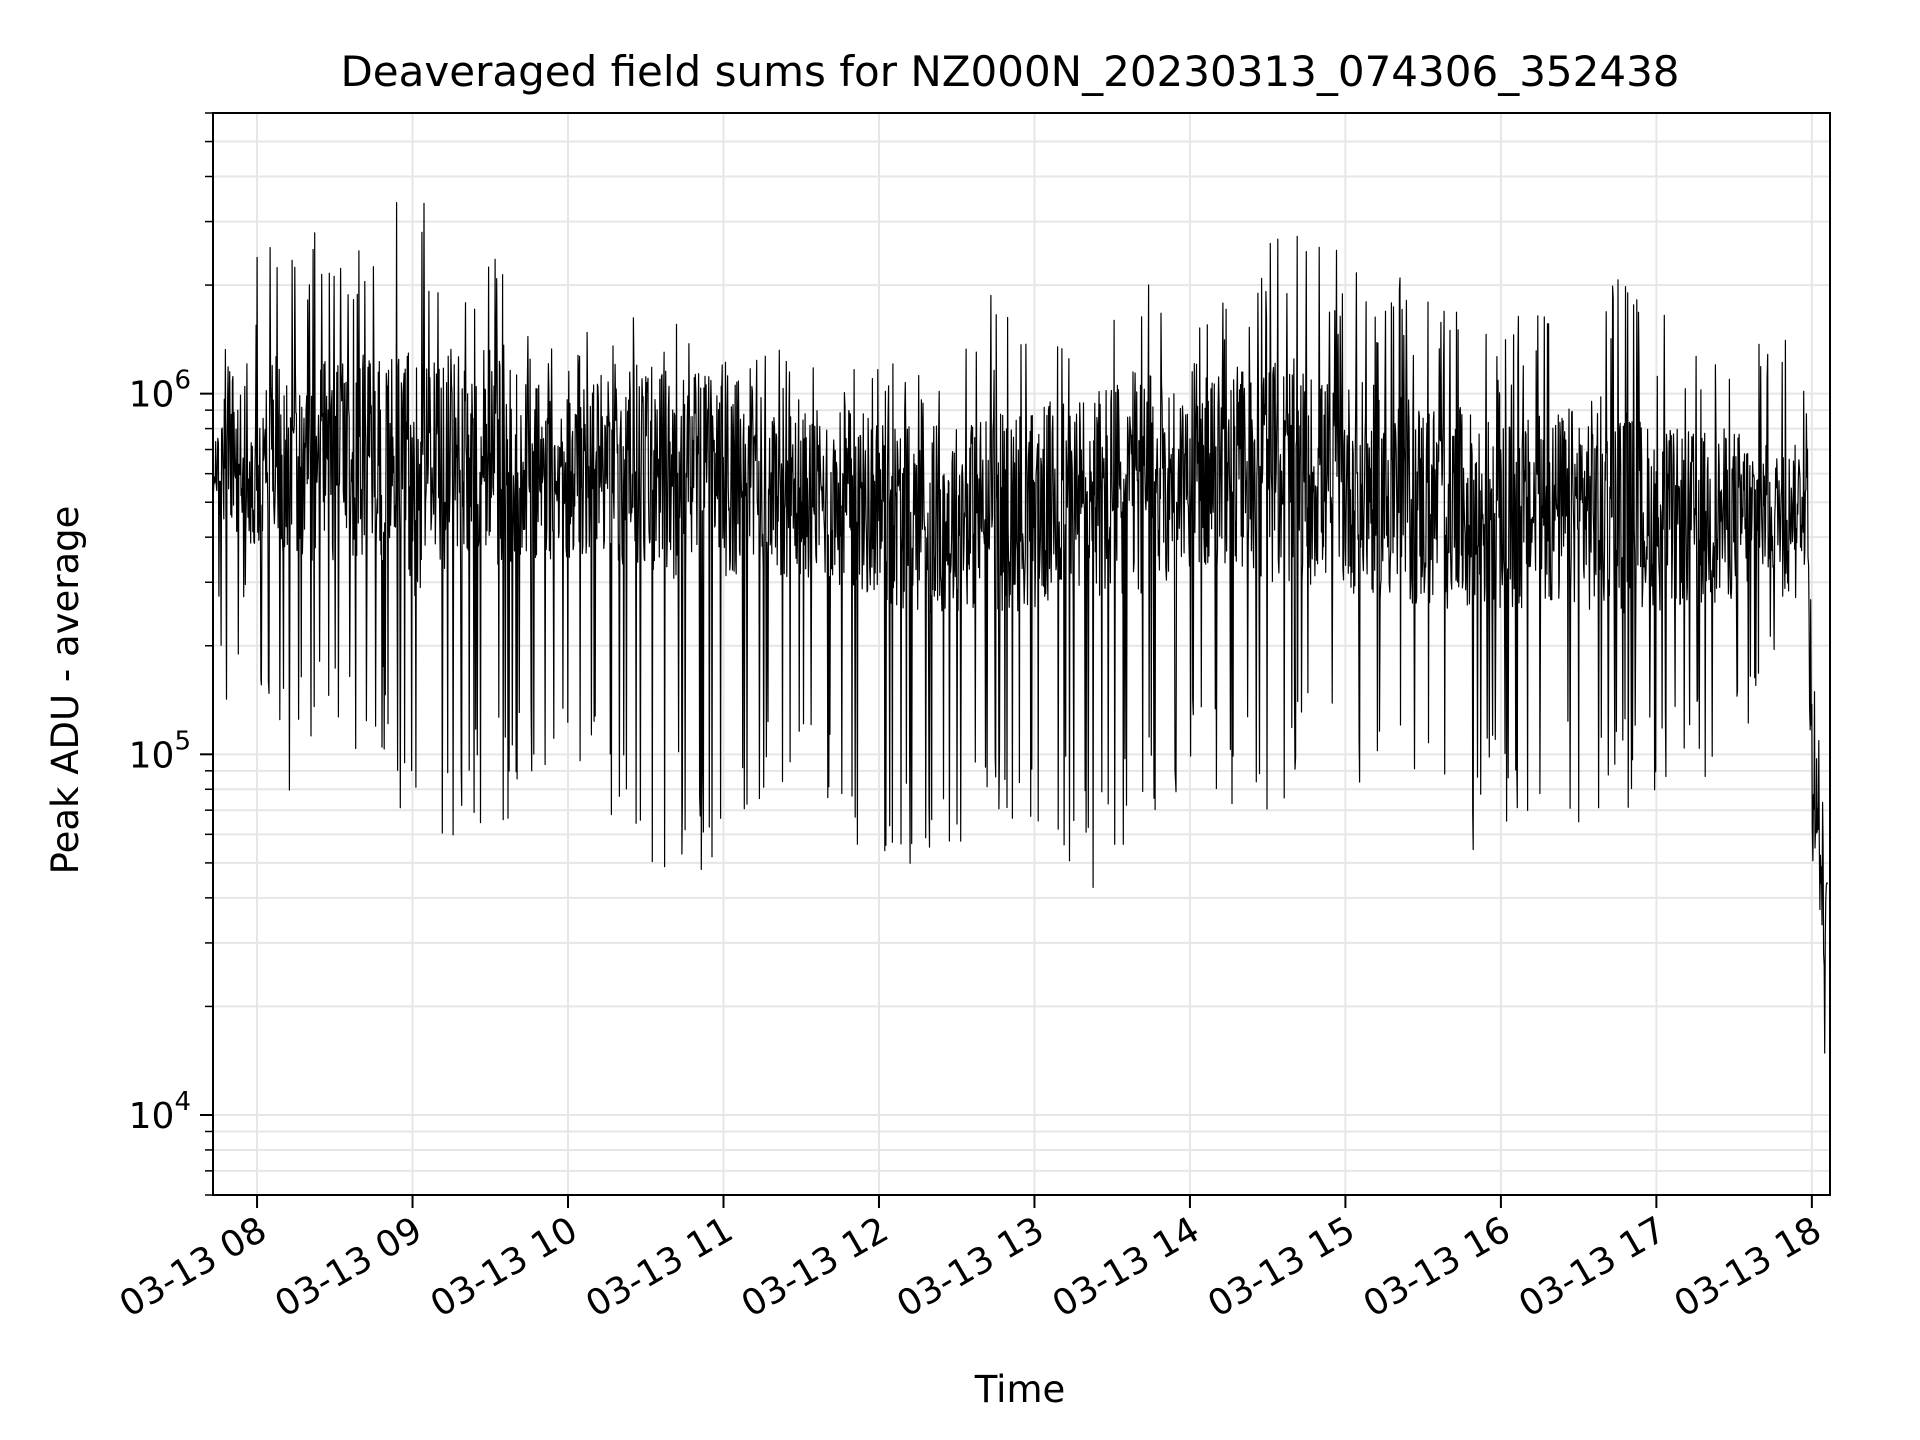 This screenshot has width=1920, height=1440. I want to click on y-axis: 10⁴ 10⁵ 10⁶, so click(171, 654).